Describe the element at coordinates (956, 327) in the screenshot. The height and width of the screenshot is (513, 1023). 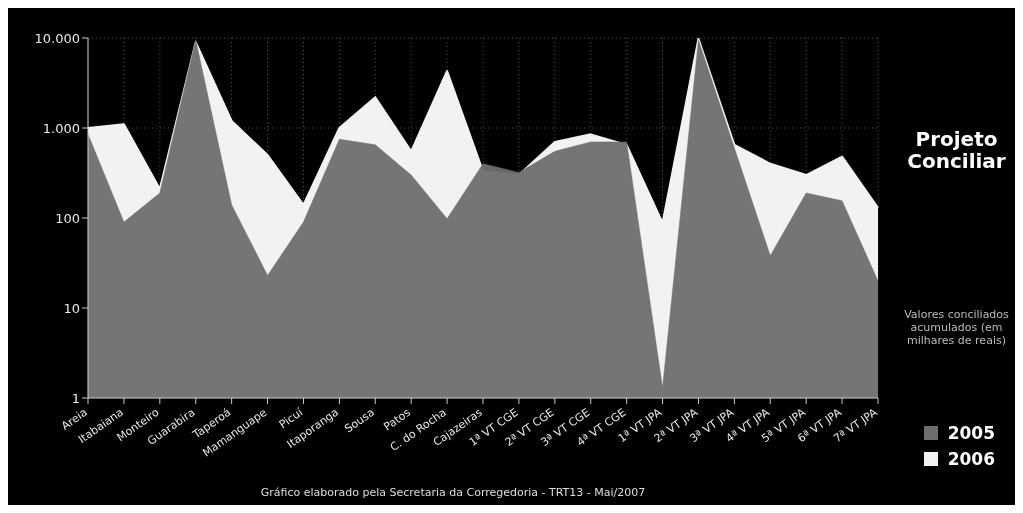
I see `text: Valores conciliados acumulados (em milhares de reais)` at that location.